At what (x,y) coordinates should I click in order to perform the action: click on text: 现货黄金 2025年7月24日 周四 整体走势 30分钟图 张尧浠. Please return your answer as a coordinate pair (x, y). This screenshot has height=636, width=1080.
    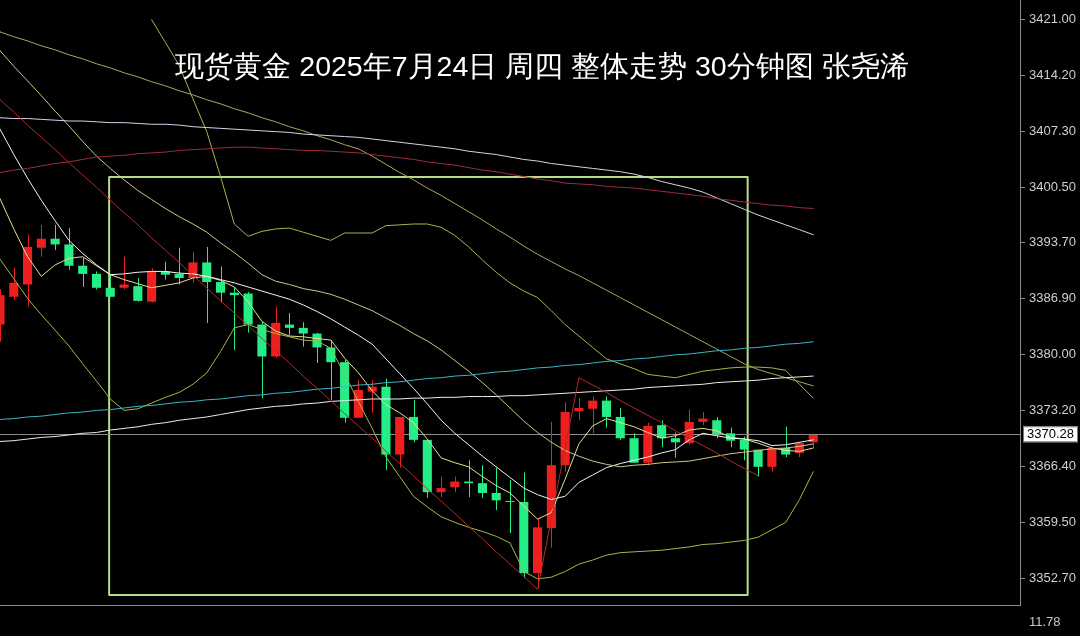
    Looking at the image, I should click on (542, 65).